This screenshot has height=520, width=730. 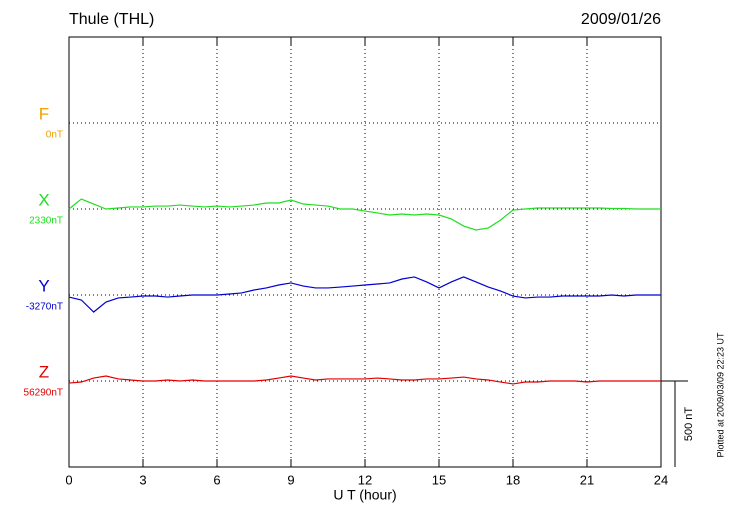 I want to click on x-tick-label: 12, so click(x=365, y=479).